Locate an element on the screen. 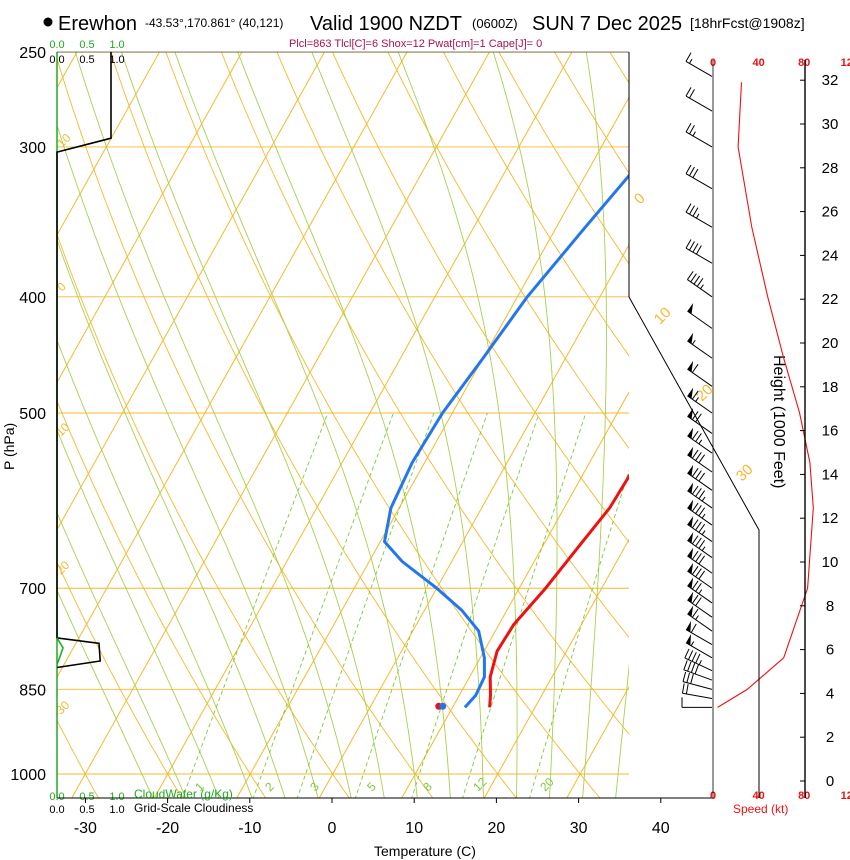 Image resolution: width=850 pixels, height=860 pixels. pressure-tick-label: 500 is located at coordinates (32, 414).